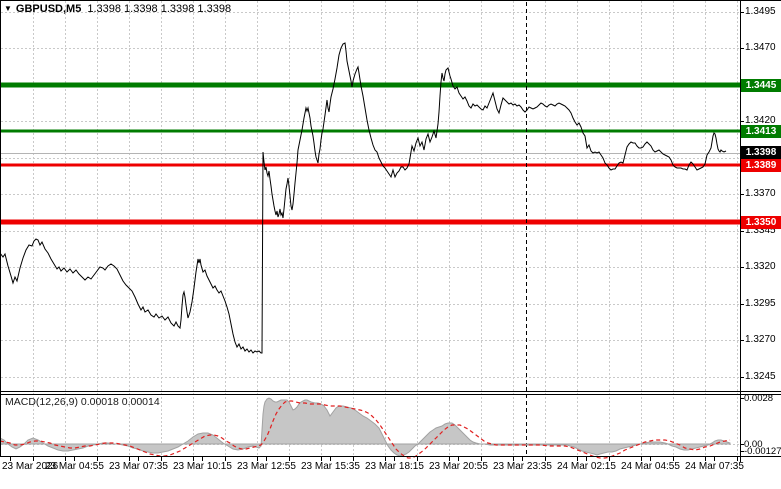 The image size is (781, 489). I want to click on macd-signal-line, so click(365, 429).